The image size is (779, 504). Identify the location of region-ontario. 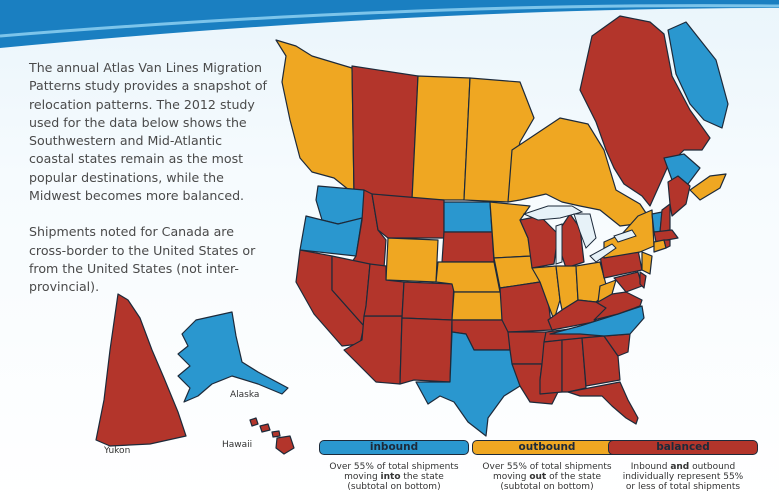
(580, 172).